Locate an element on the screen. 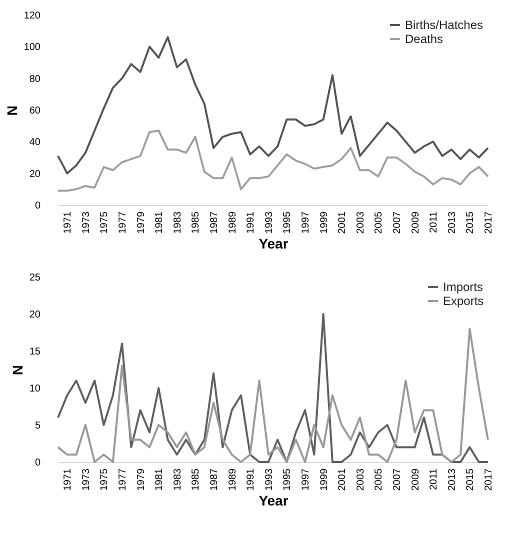 The height and width of the screenshot is (555, 506). y-tick-label: 40 is located at coordinates (35, 142).